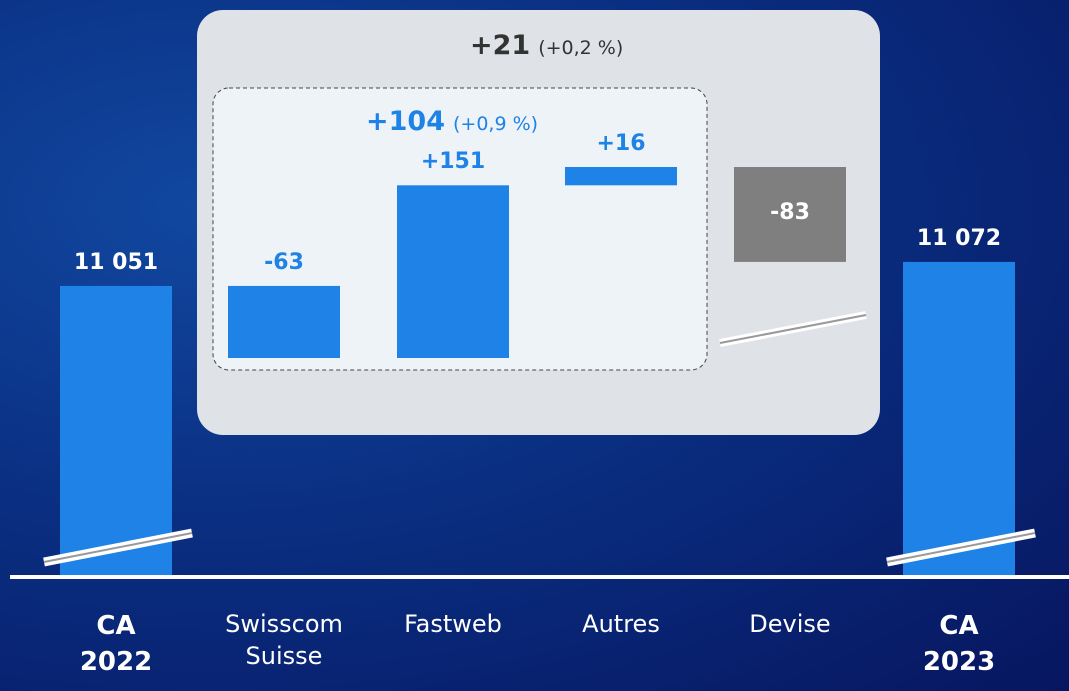  I want to click on annotation-detail: (+0,2 %), so click(581, 48).